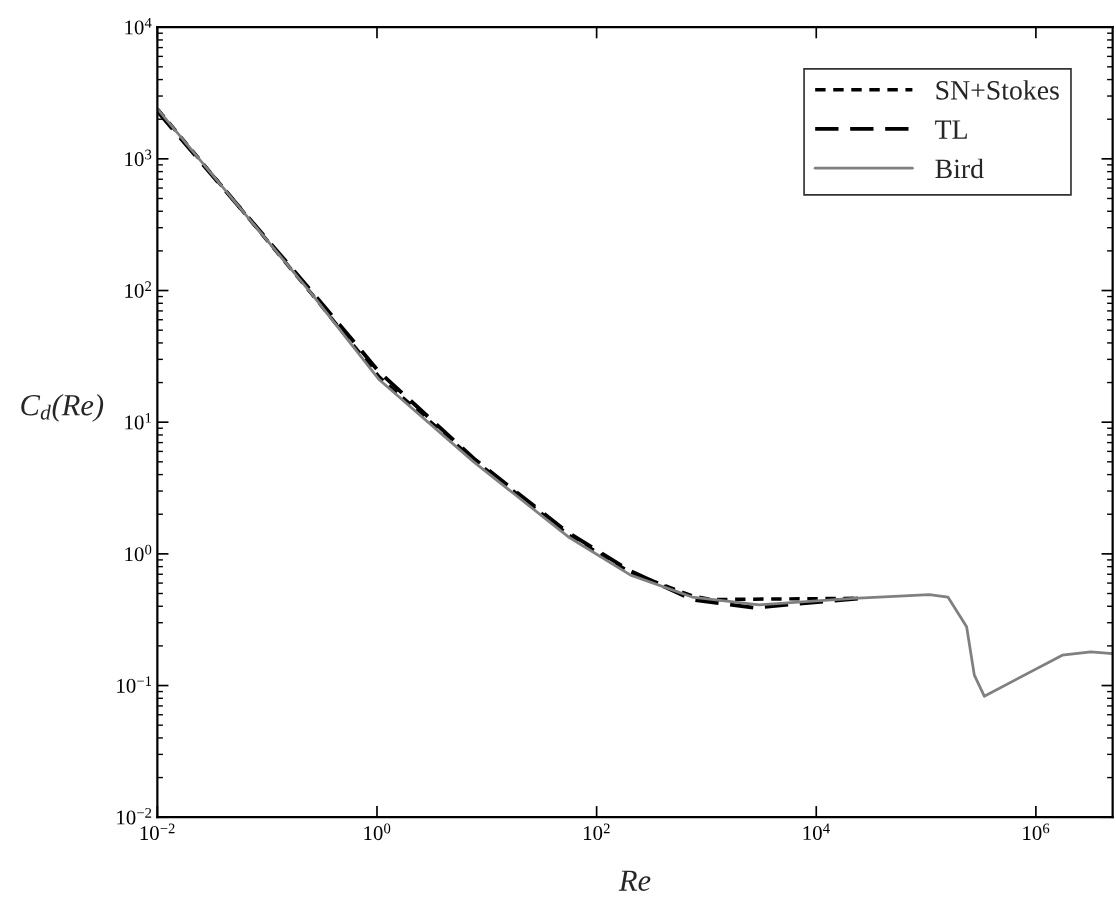 The width and height of the screenshot is (1116, 906). Describe the element at coordinates (62, 408) in the screenshot. I see `y-axis-title: C$_{d}$(Re)` at that location.